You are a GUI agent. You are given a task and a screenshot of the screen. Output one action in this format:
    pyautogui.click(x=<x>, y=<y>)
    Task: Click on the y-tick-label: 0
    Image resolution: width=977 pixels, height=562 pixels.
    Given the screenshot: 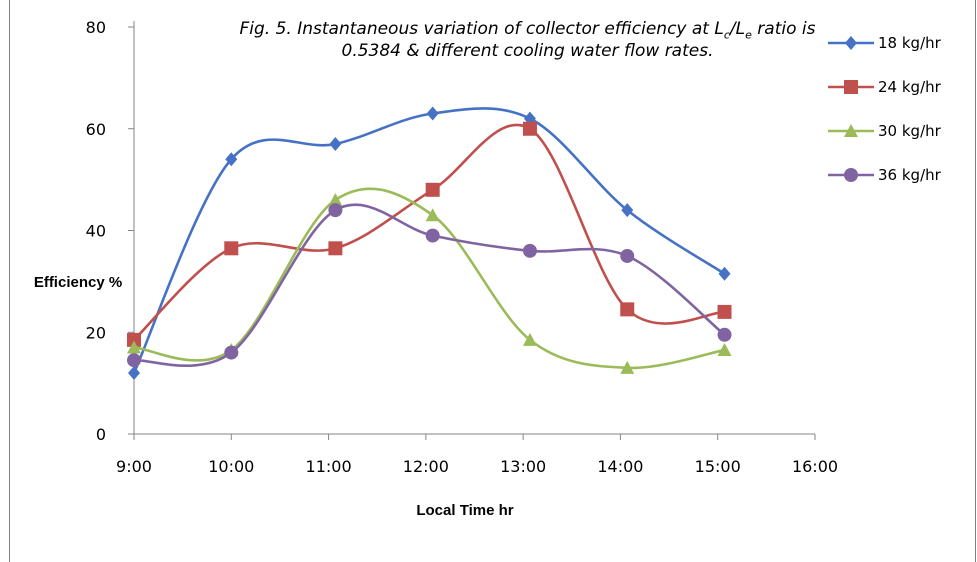 What is the action you would take?
    pyautogui.click(x=101, y=434)
    